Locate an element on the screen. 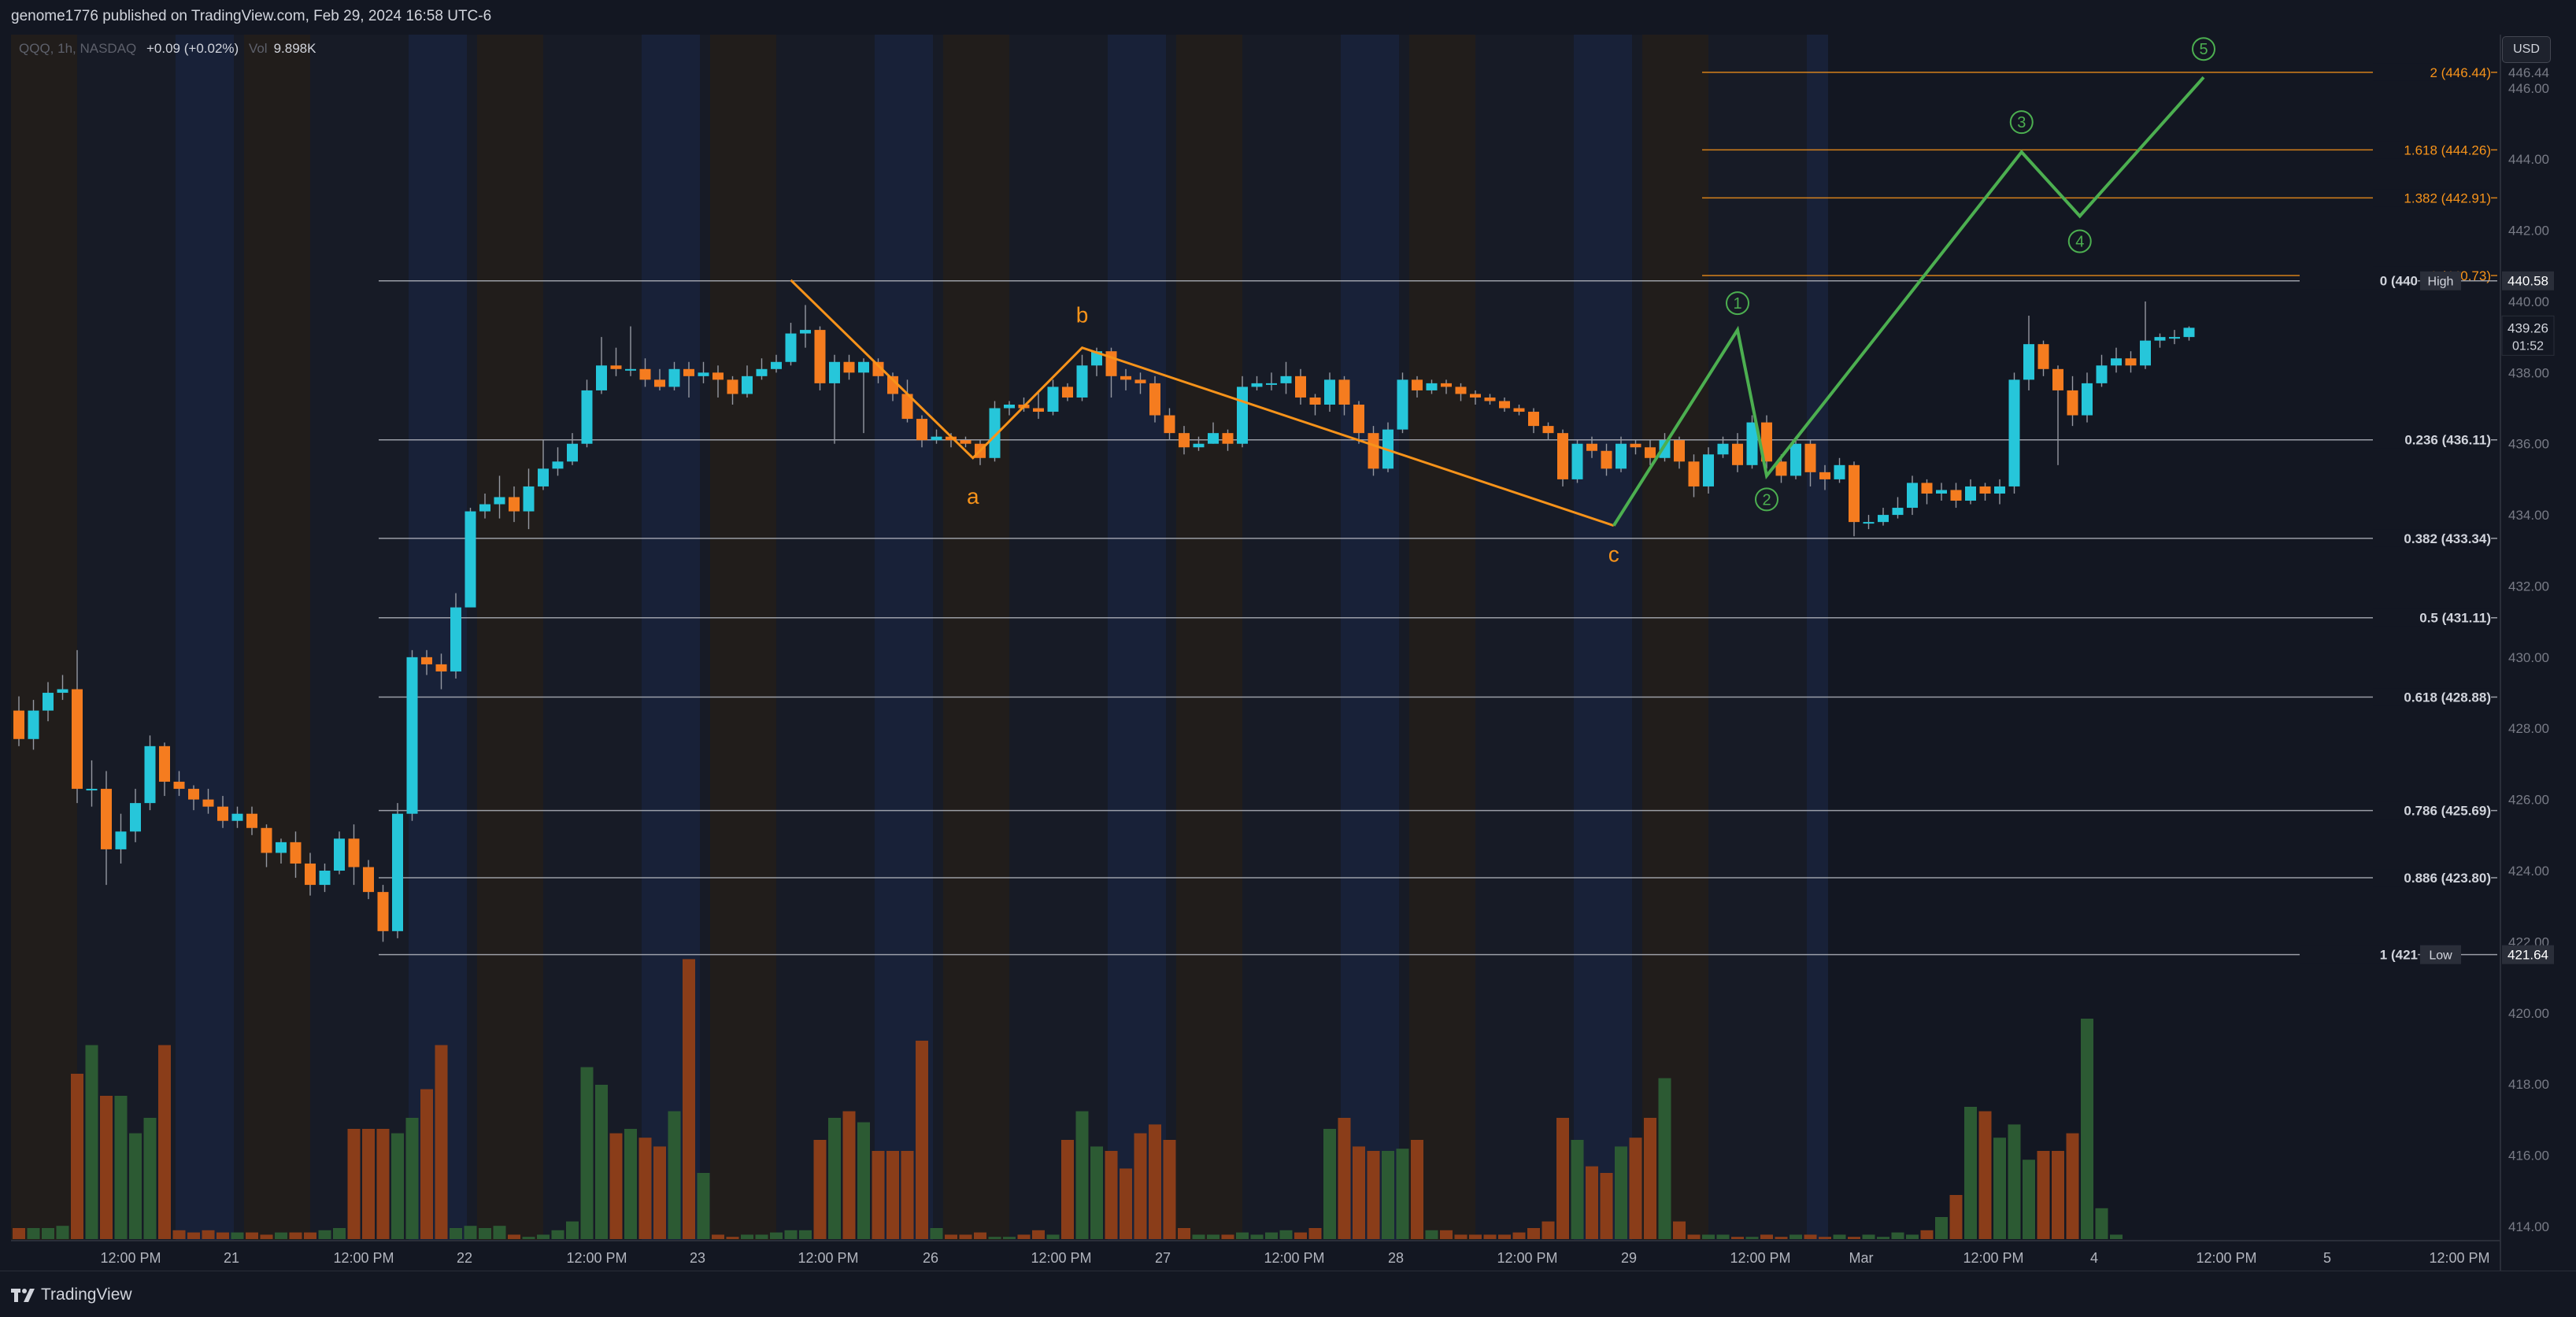 The image size is (2576, 1317). volume-label: Vol is located at coordinates (258, 48).